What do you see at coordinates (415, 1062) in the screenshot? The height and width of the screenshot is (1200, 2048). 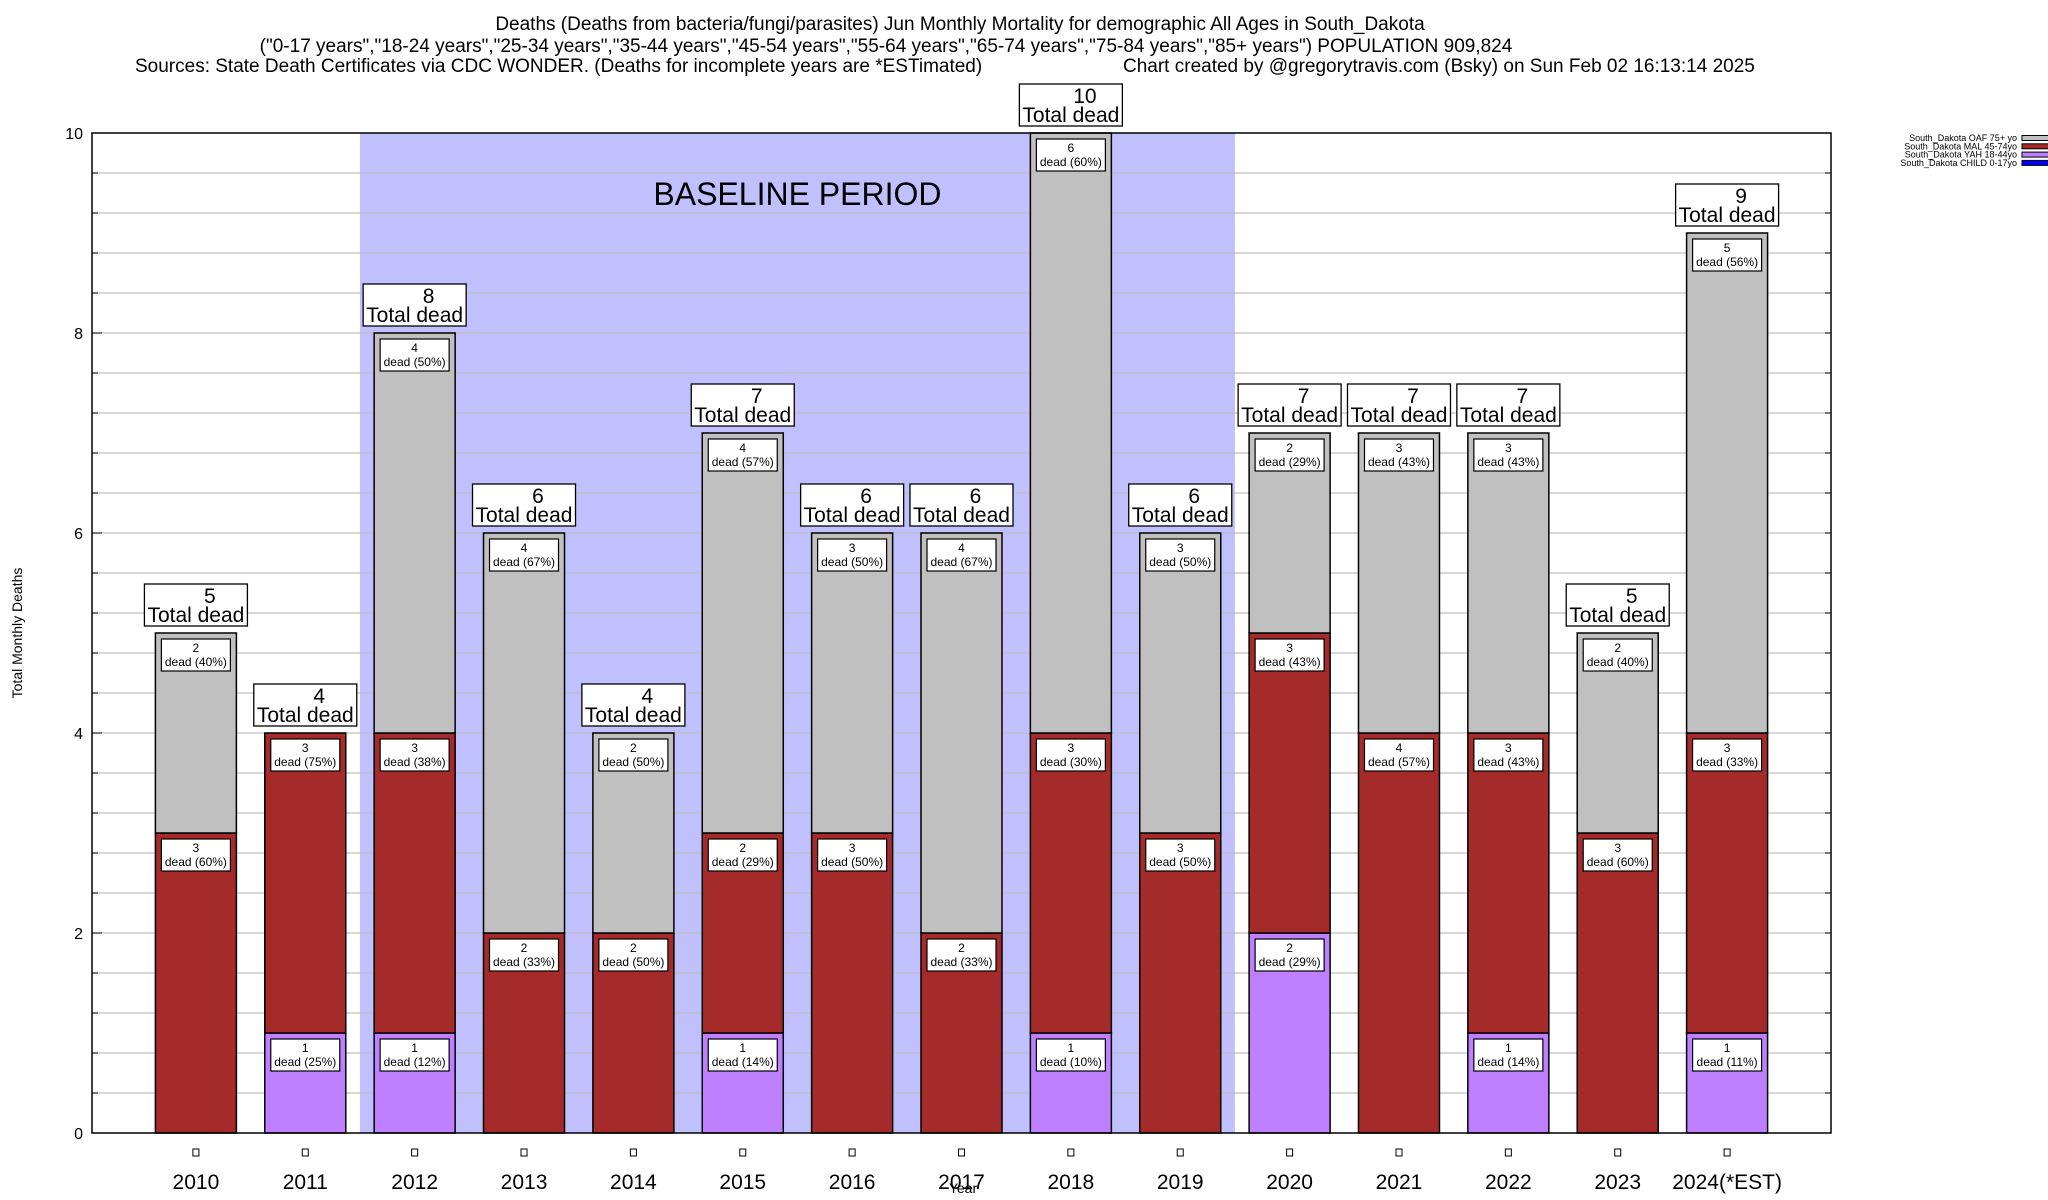 I see `segment-percent: dead (12%)` at bounding box center [415, 1062].